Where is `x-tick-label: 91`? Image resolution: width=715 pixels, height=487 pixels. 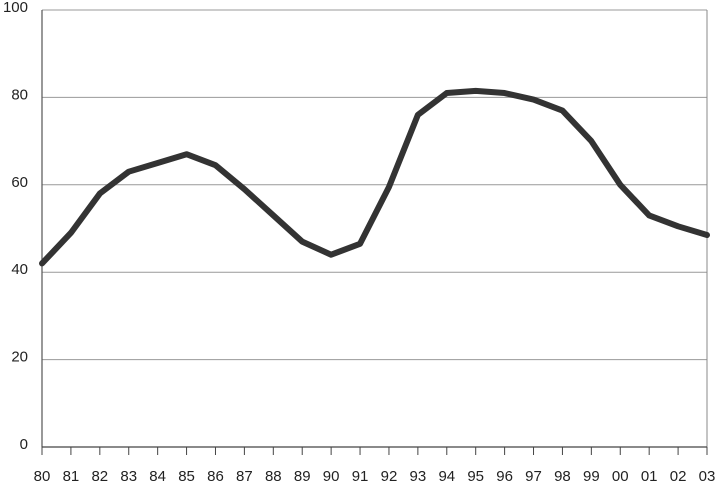
x-tick-label: 91 is located at coordinates (360, 476).